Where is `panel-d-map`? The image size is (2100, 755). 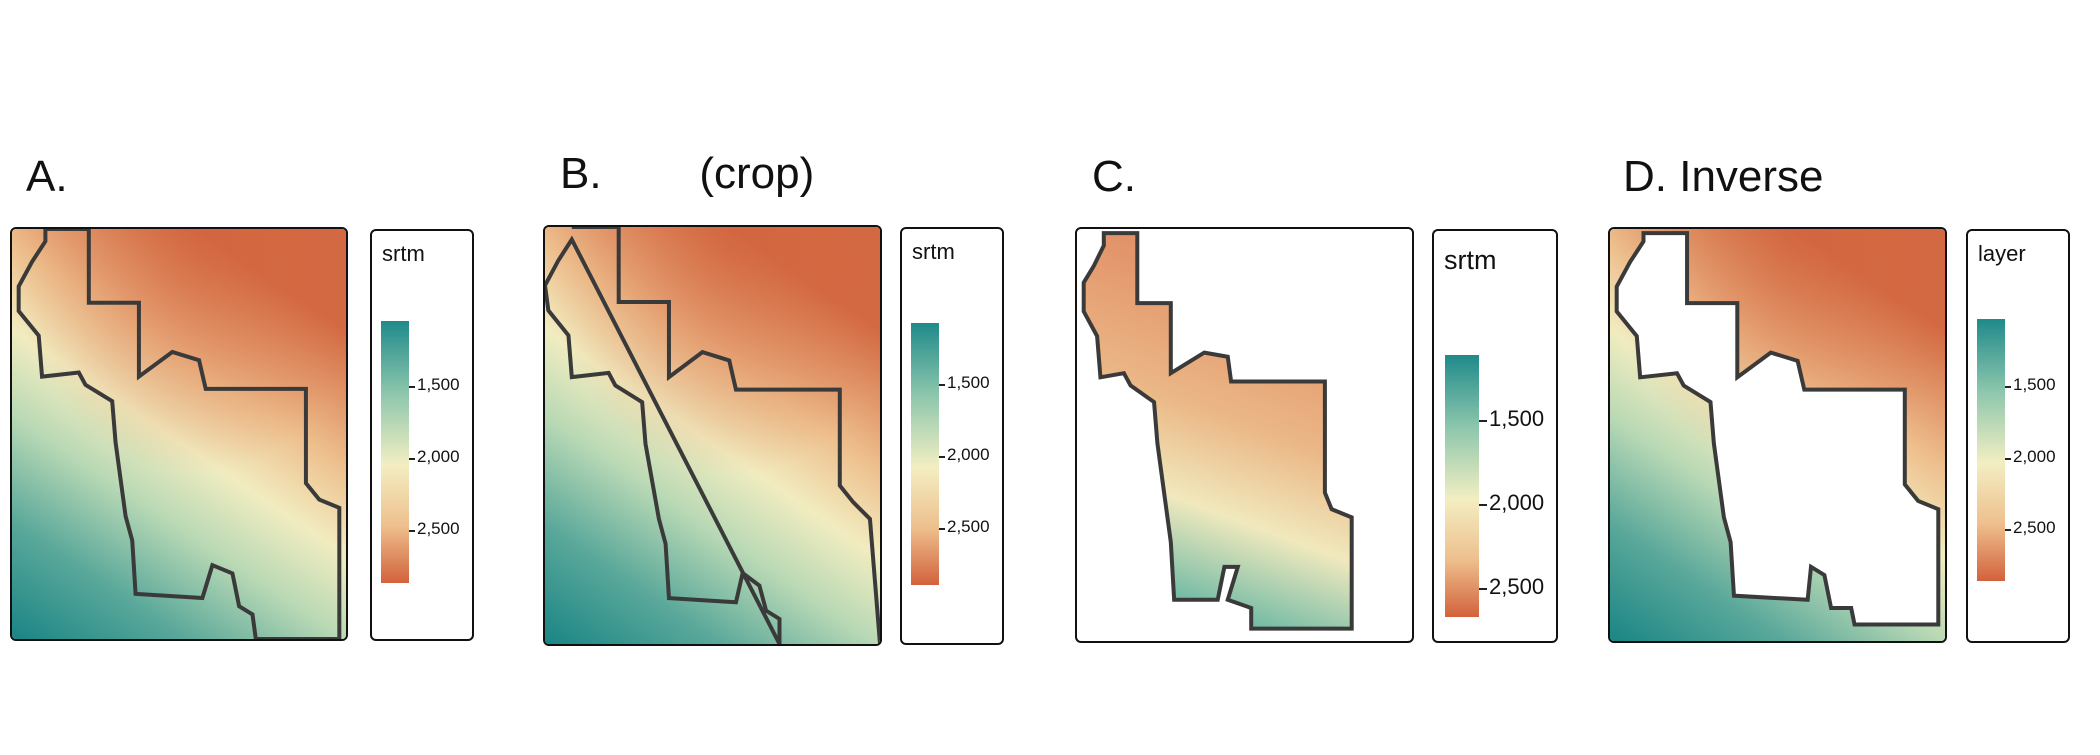
panel-d-map is located at coordinates (1777, 435).